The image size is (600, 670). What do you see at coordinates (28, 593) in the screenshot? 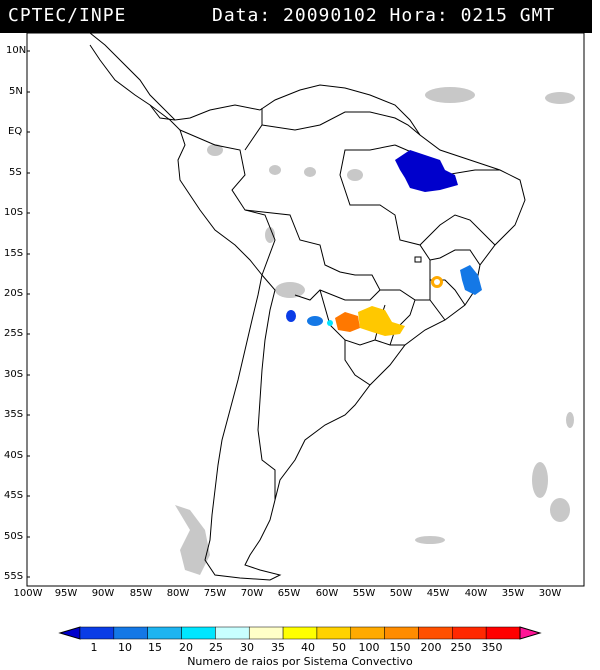
I see `lon-label: 100W` at bounding box center [28, 593].